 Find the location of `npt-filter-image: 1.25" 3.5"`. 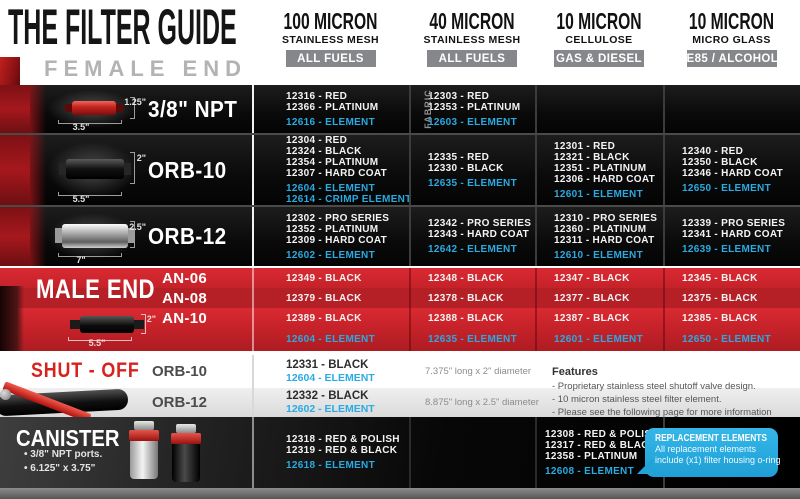

npt-filter-image: 1.25" 3.5" is located at coordinates (89, 109).